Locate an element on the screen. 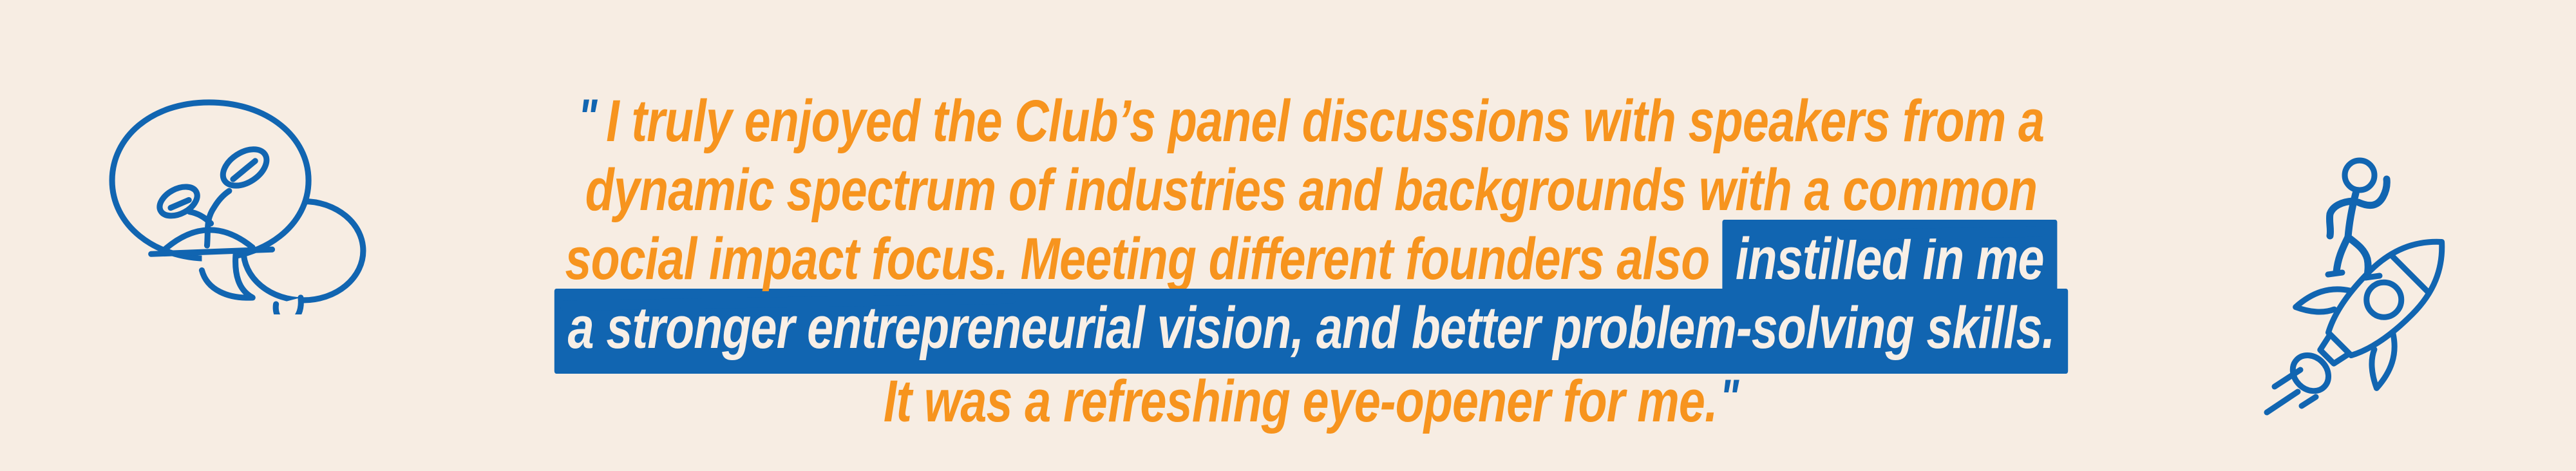 This screenshot has height=471, width=2576. quote-line3-text: Meeting different founders also is located at coordinates (1366, 259).